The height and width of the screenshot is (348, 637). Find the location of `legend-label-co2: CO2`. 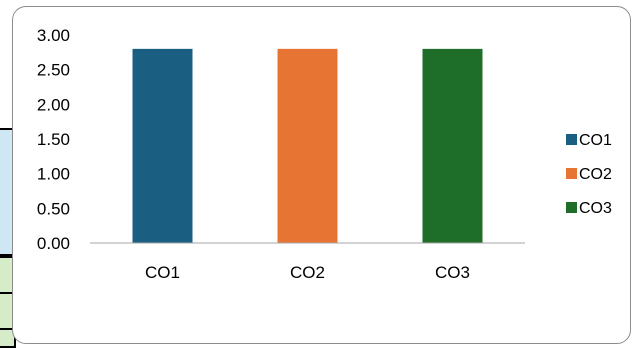

legend-label-co2: CO2 is located at coordinates (595, 174).